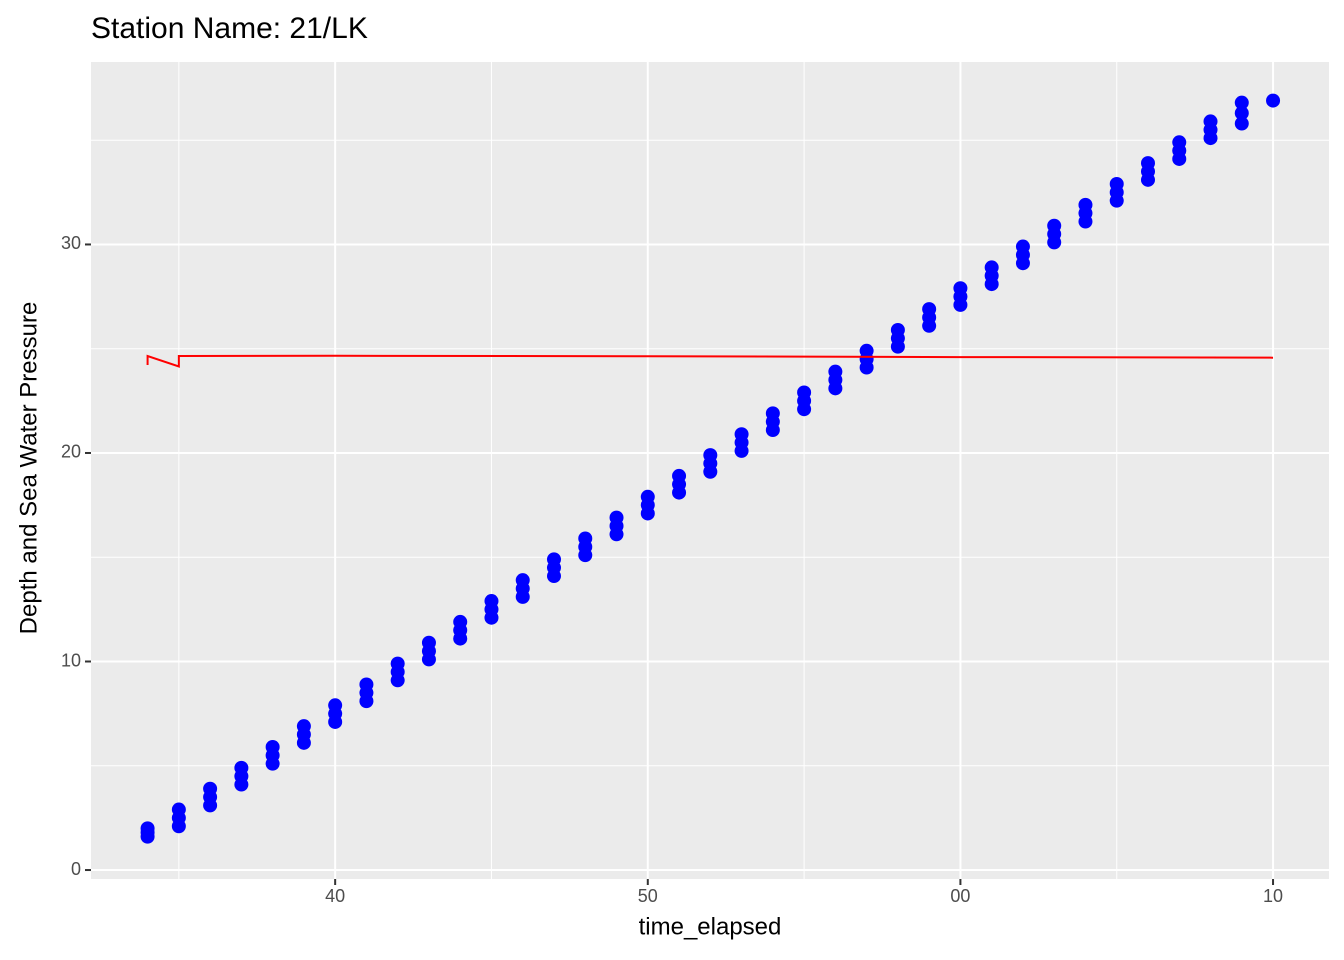 This screenshot has width=1344, height=960. I want to click on y-tick-label: 20, so click(71, 452).